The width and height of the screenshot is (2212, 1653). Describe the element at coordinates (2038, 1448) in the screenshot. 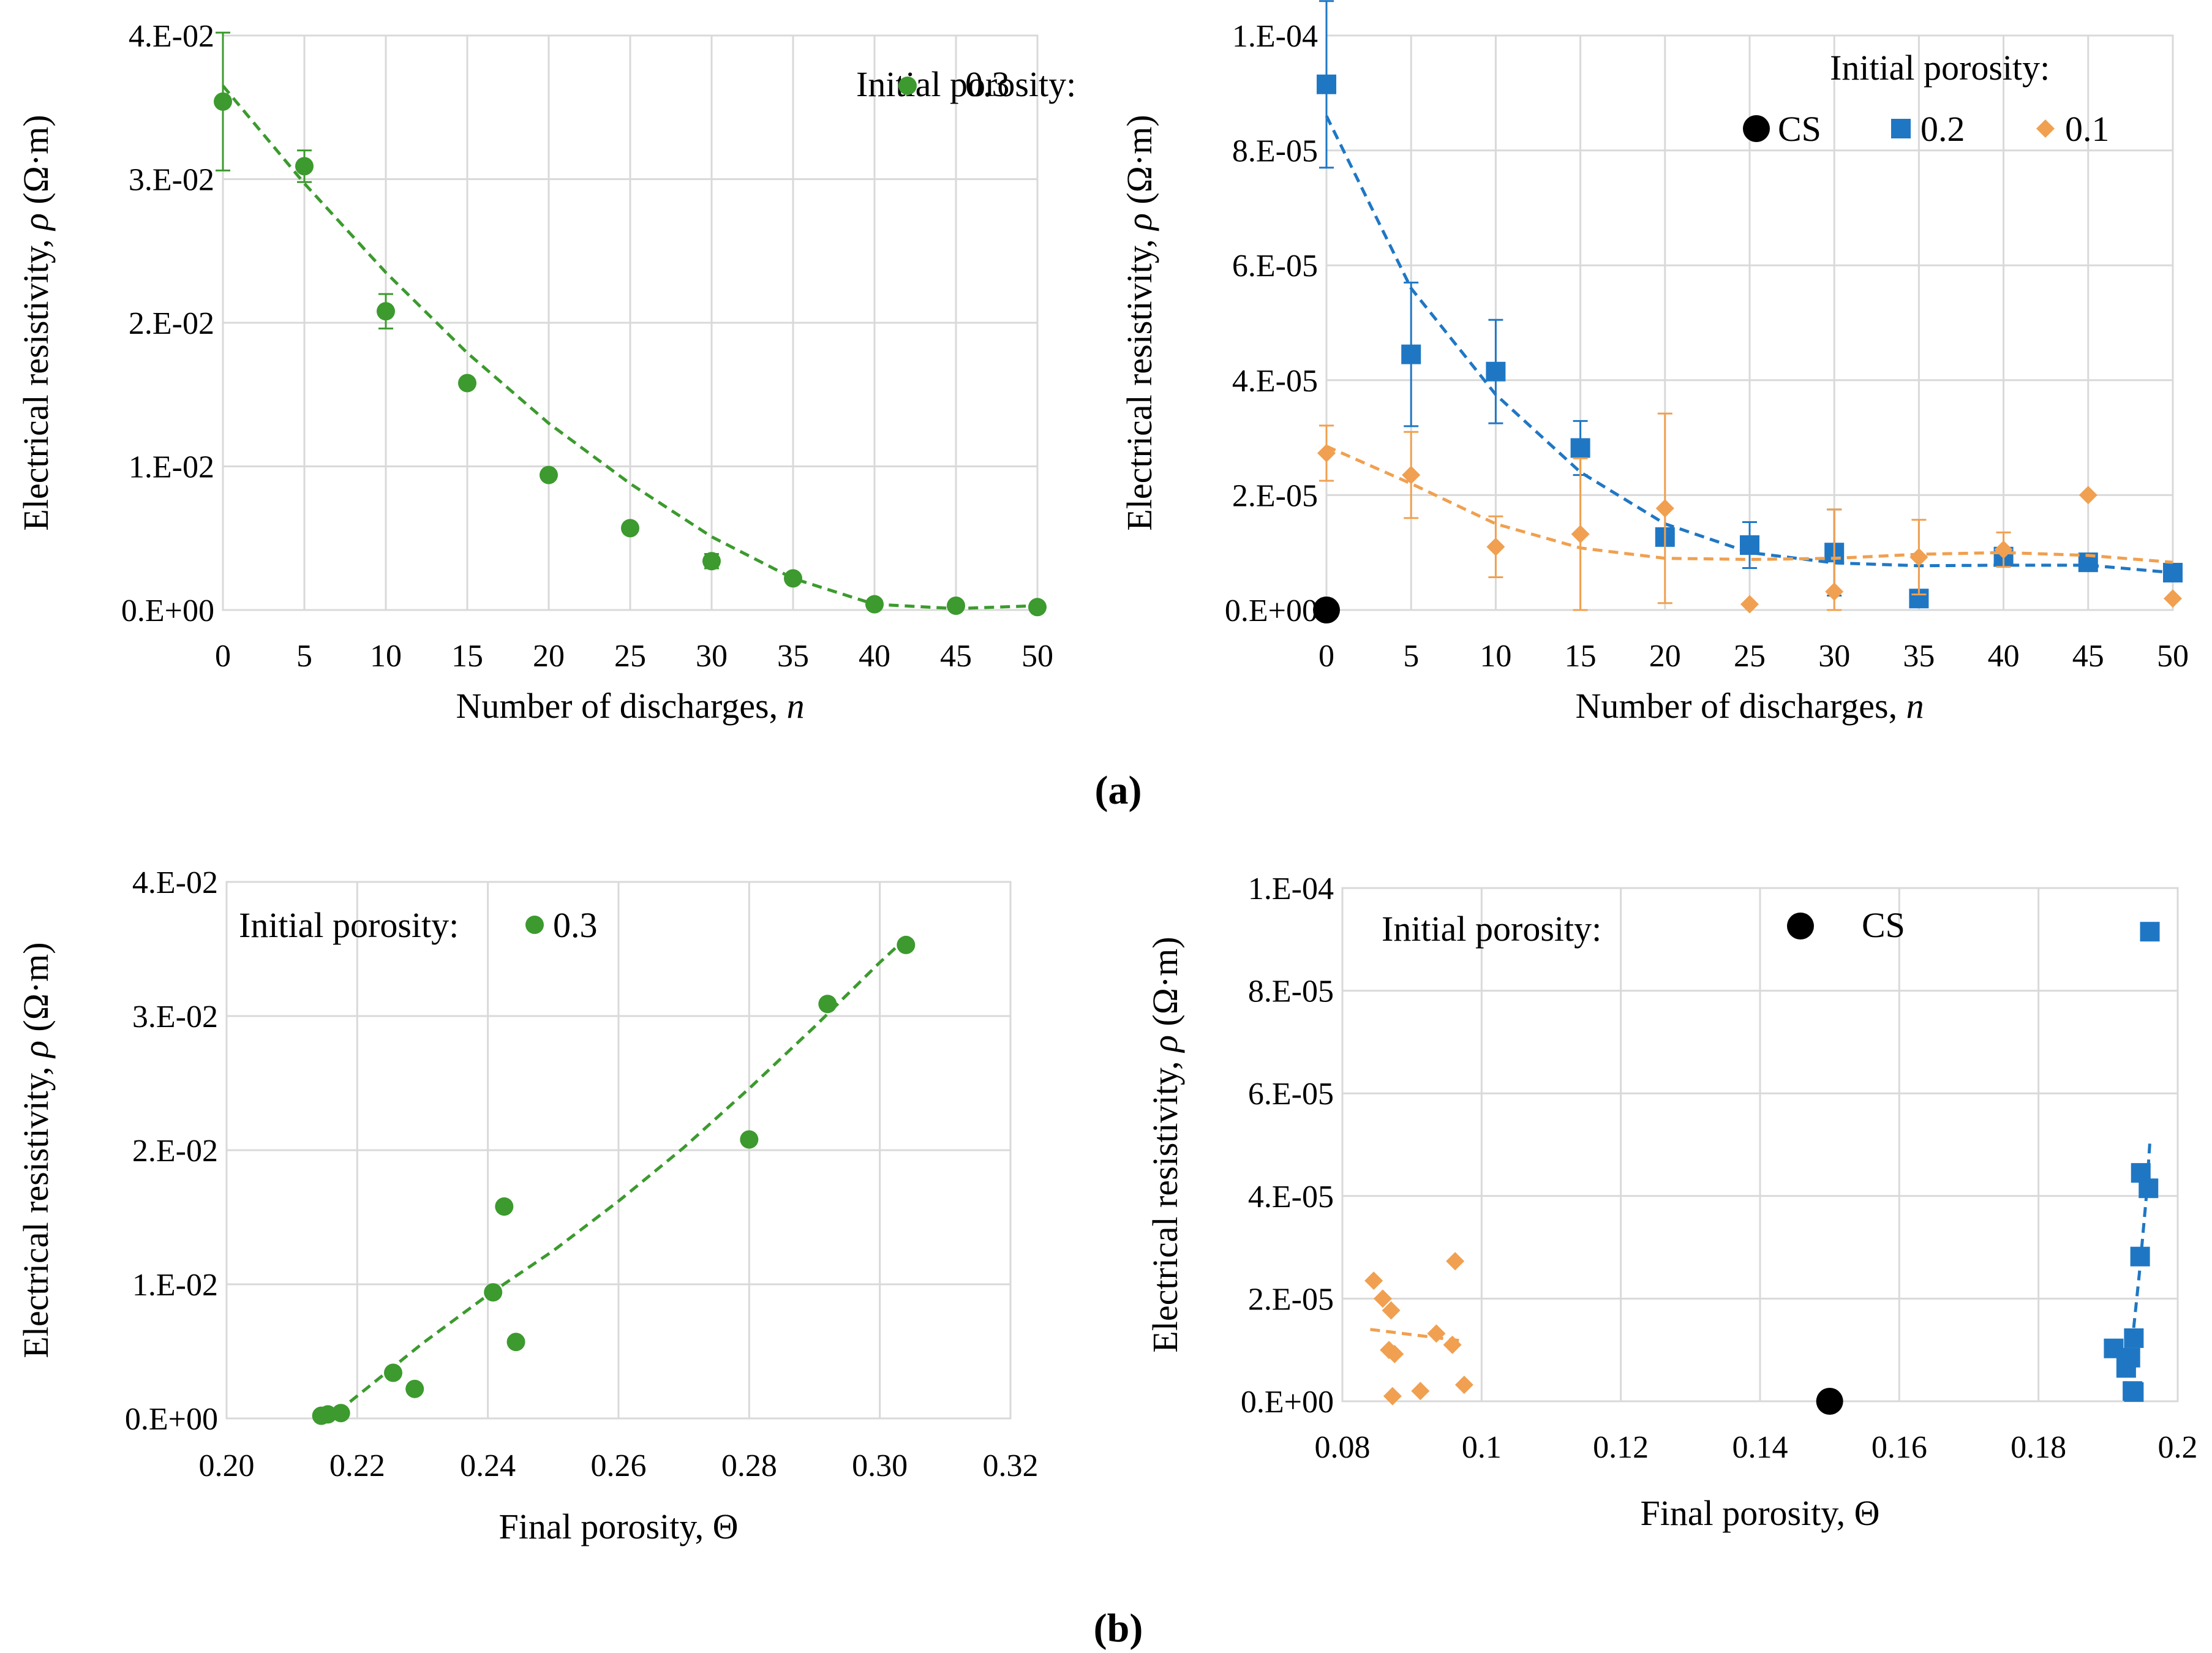

I see `x-tick-label: 0.18` at that location.